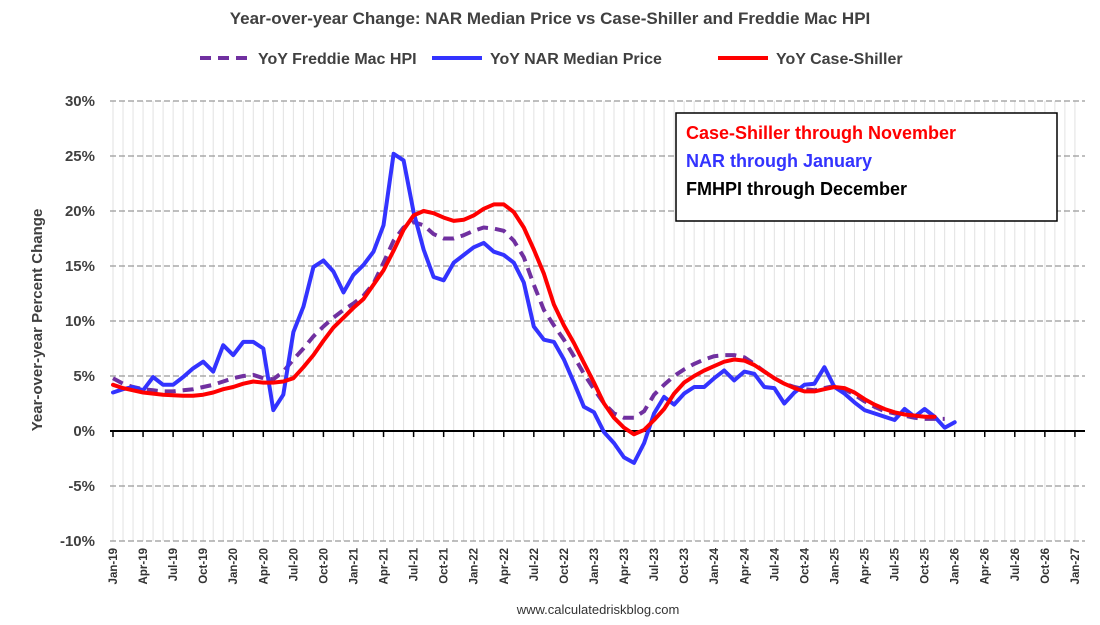 Image resolution: width=1100 pixels, height=625 pixels. What do you see at coordinates (926, 565) in the screenshot?
I see `x-tick-label: Oct-25` at bounding box center [926, 565].